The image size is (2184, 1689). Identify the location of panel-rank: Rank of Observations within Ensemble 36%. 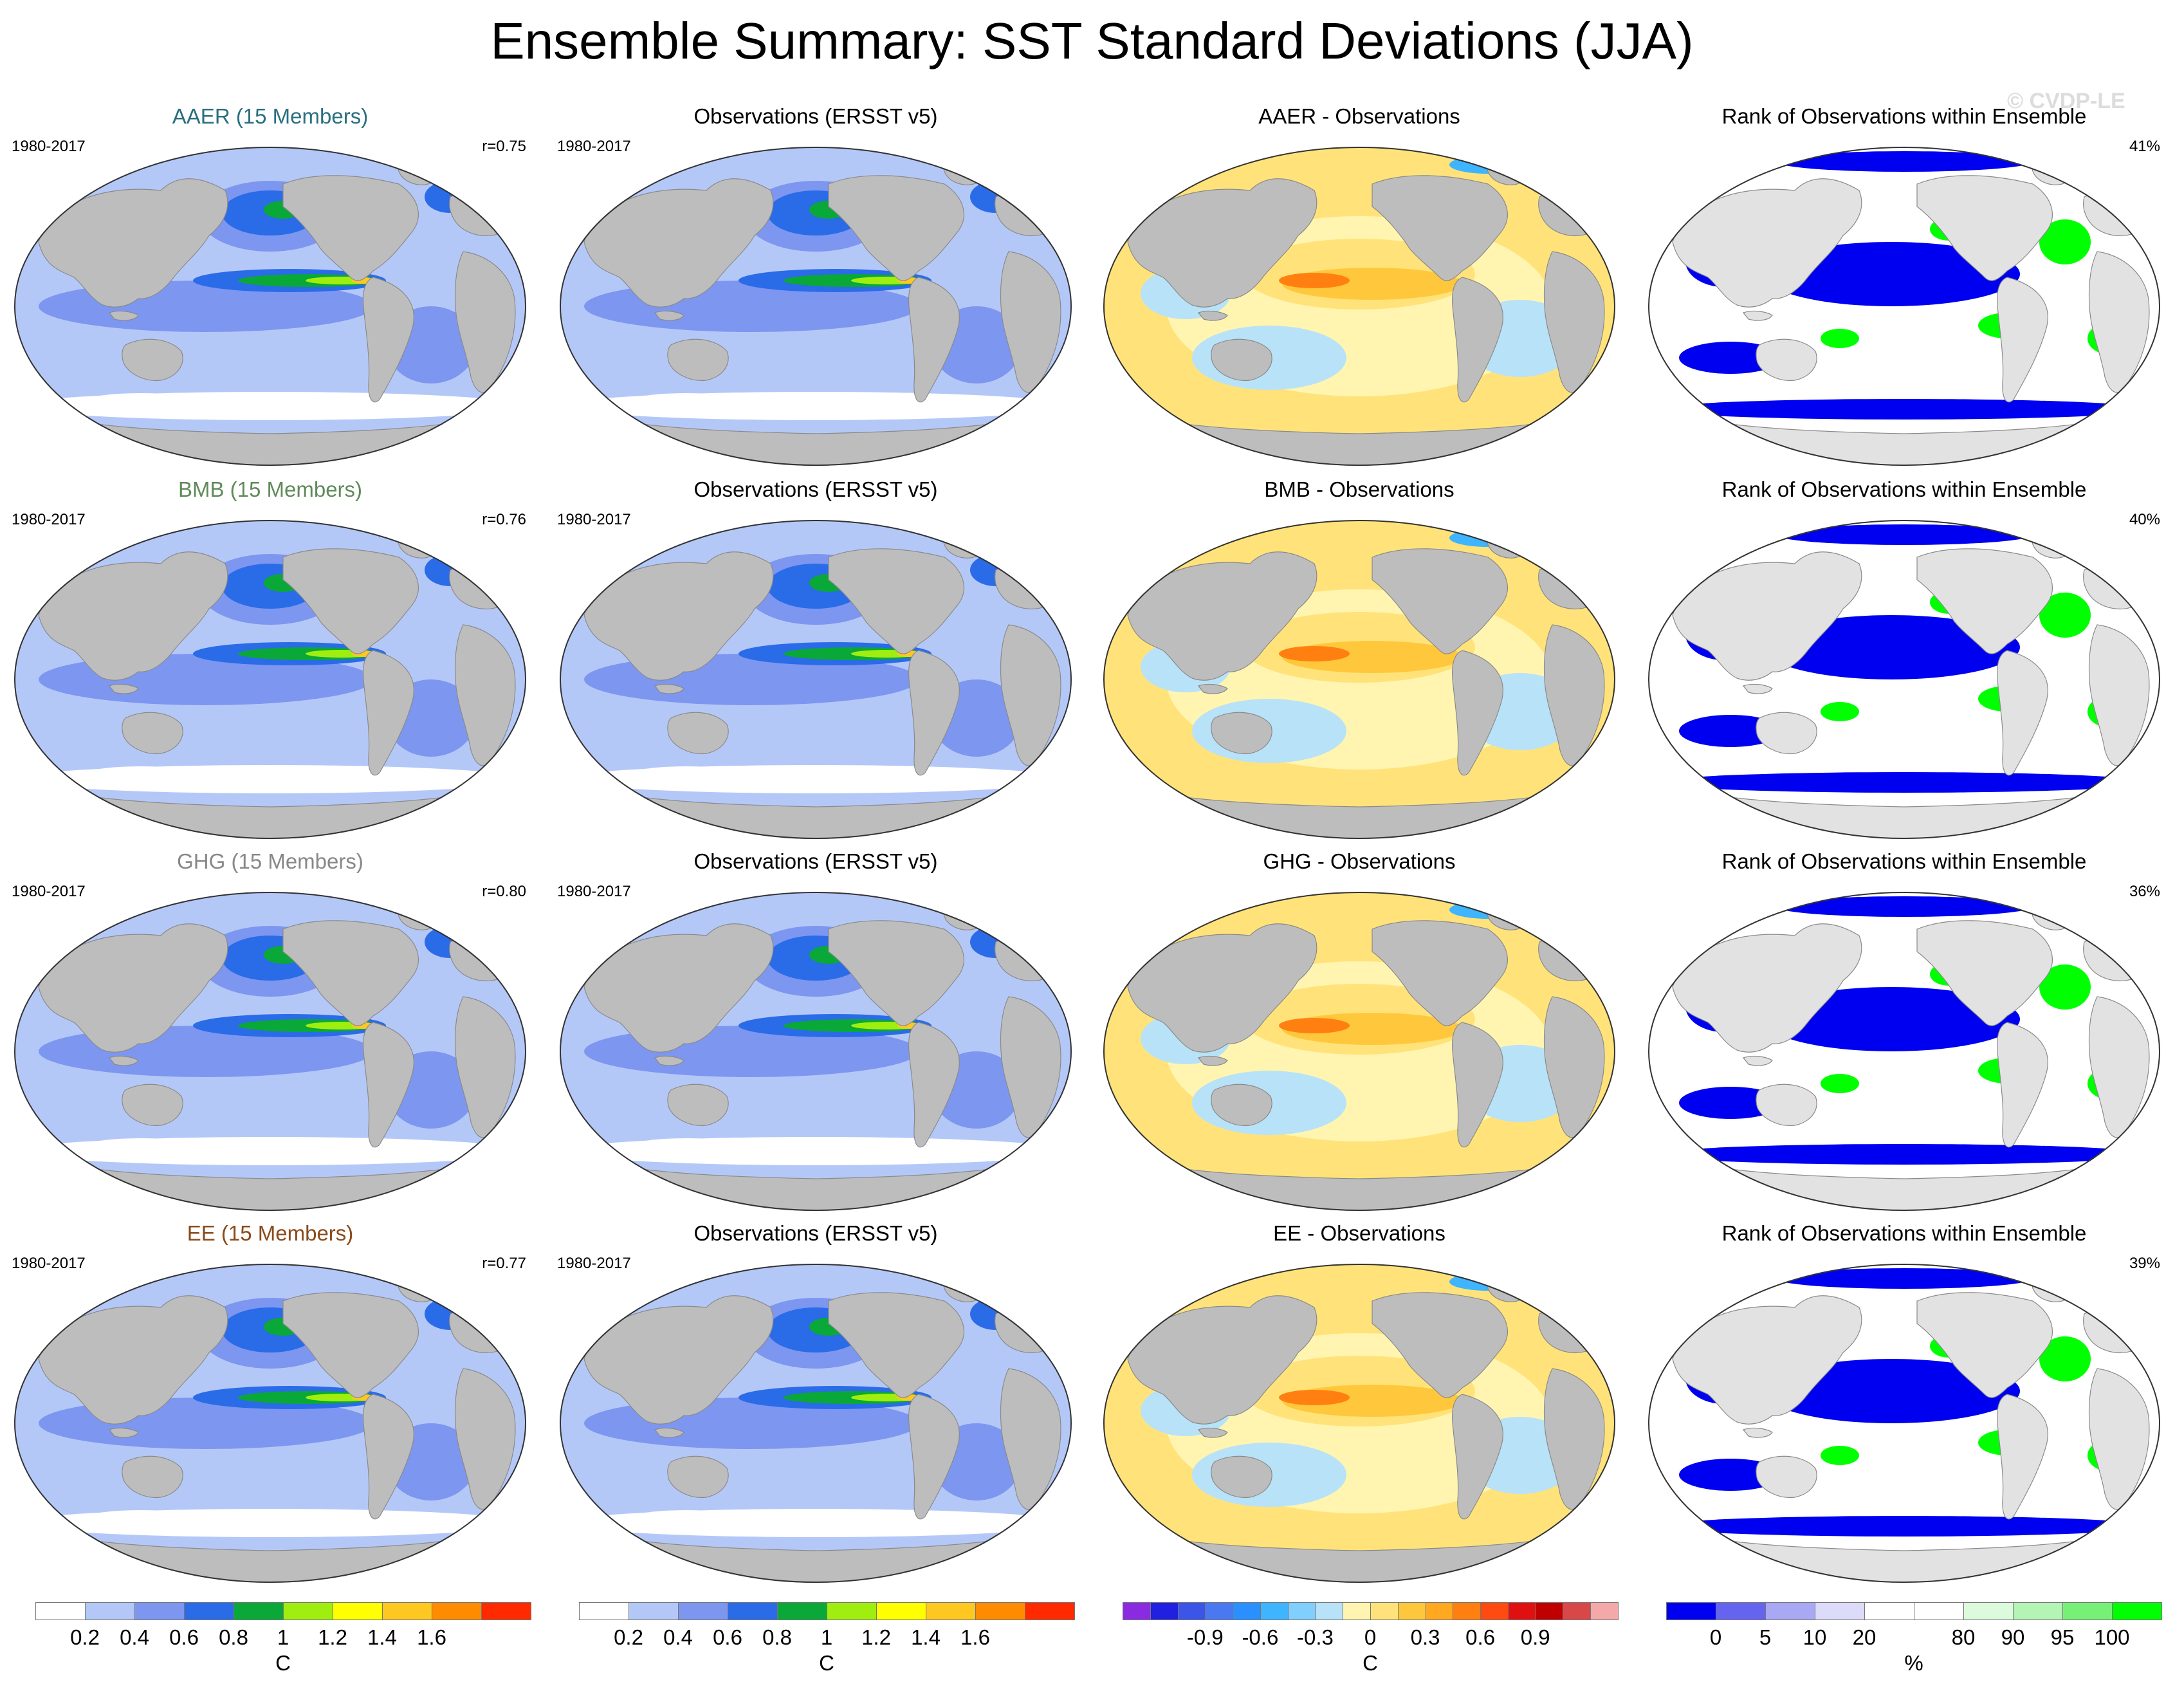
(1904, 1042).